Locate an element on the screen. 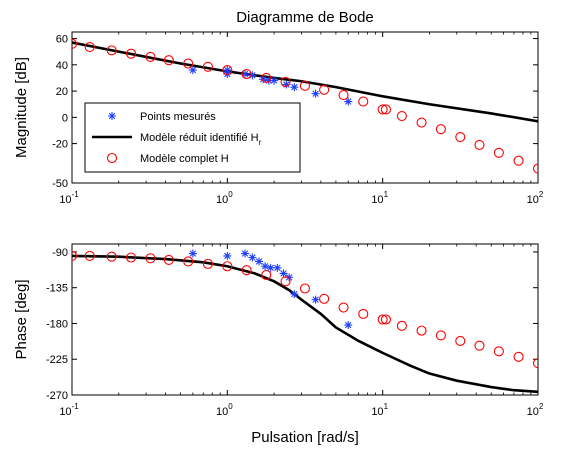 This screenshot has width=564, height=450. y-tick-label: 20 is located at coordinates (62, 92).